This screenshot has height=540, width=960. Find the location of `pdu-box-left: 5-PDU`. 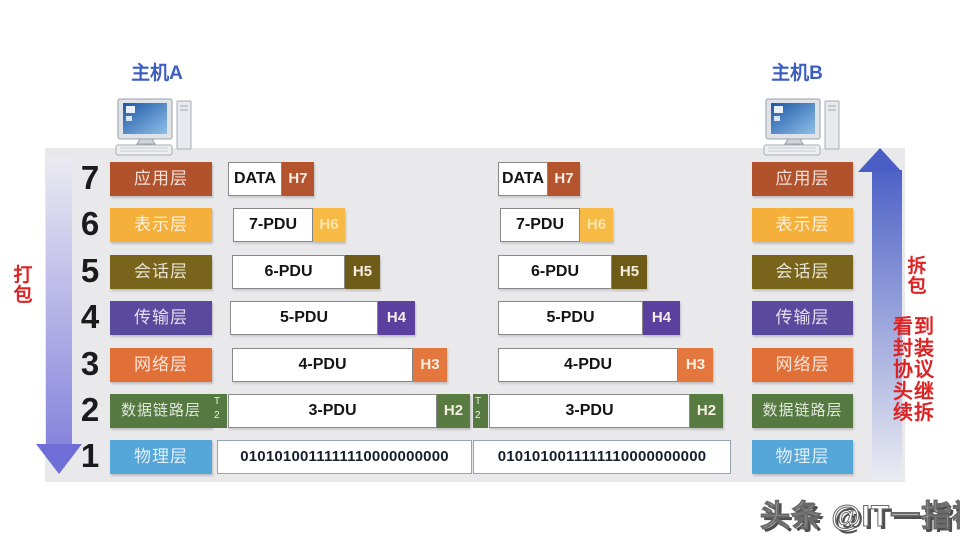

pdu-box-left: 5-PDU is located at coordinates (304, 318).